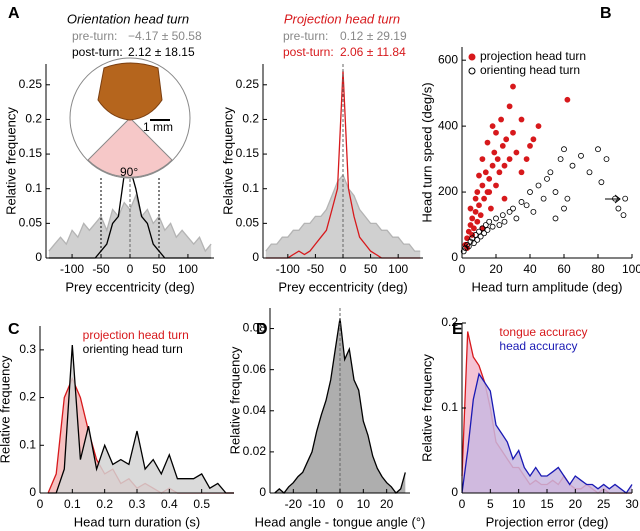 The width and height of the screenshot is (640, 531). I want to click on x-tick-label: 40, so click(530, 269).